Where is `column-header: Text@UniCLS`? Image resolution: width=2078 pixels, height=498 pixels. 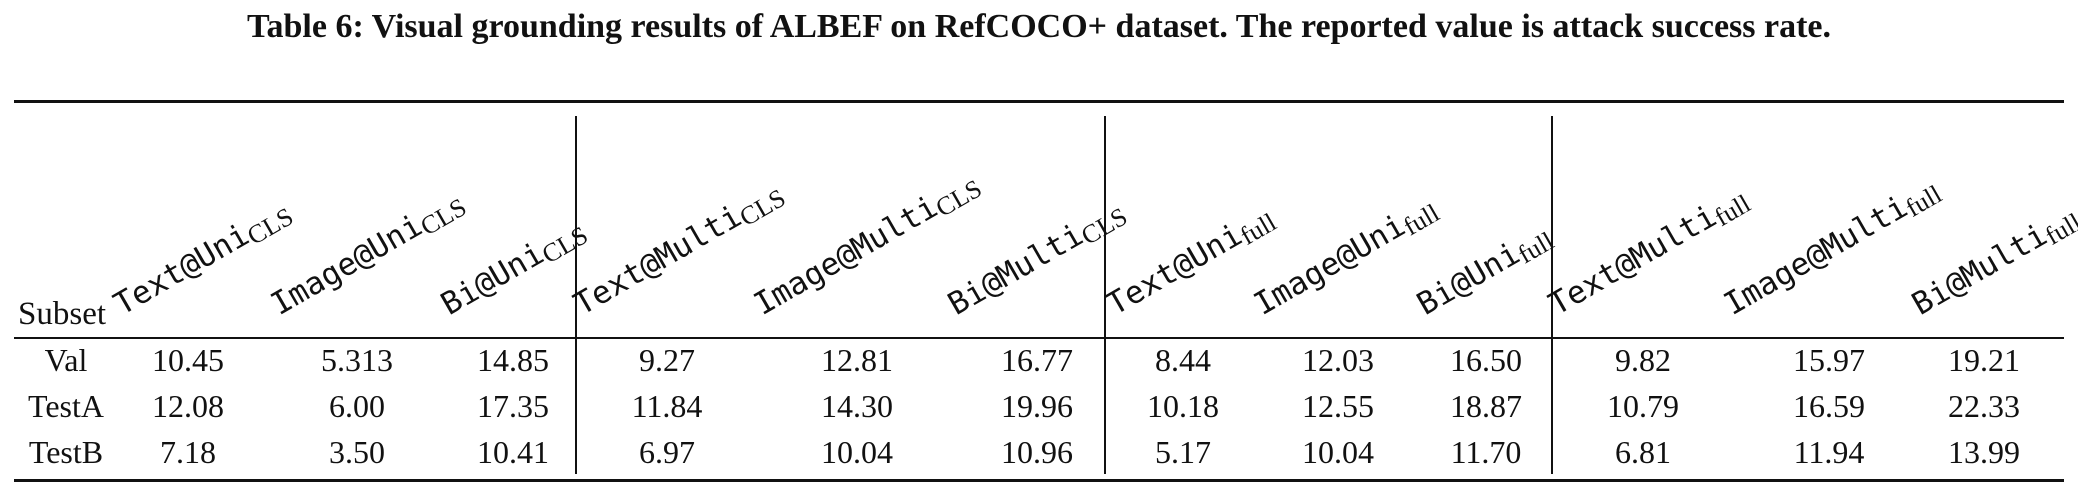
column-header: Text@UniCLS is located at coordinates (203, 259).